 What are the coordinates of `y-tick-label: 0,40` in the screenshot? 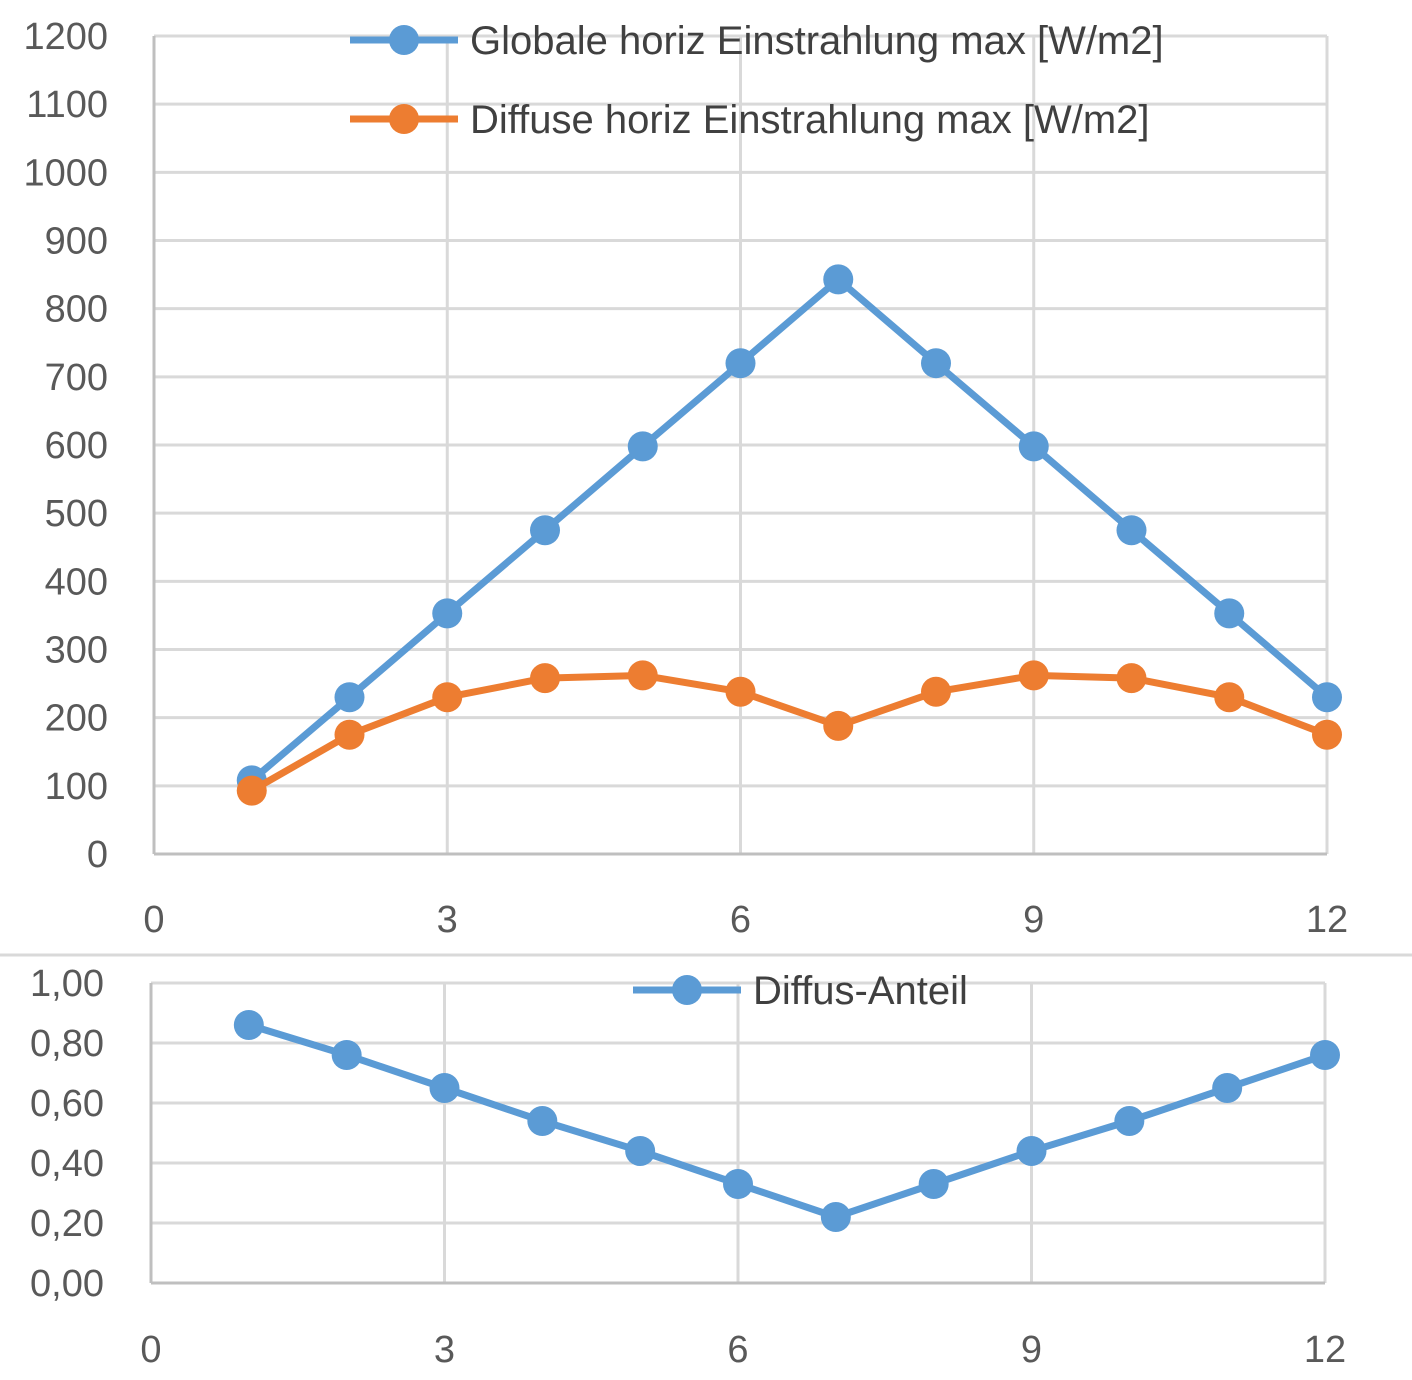 It's located at (67, 1164).